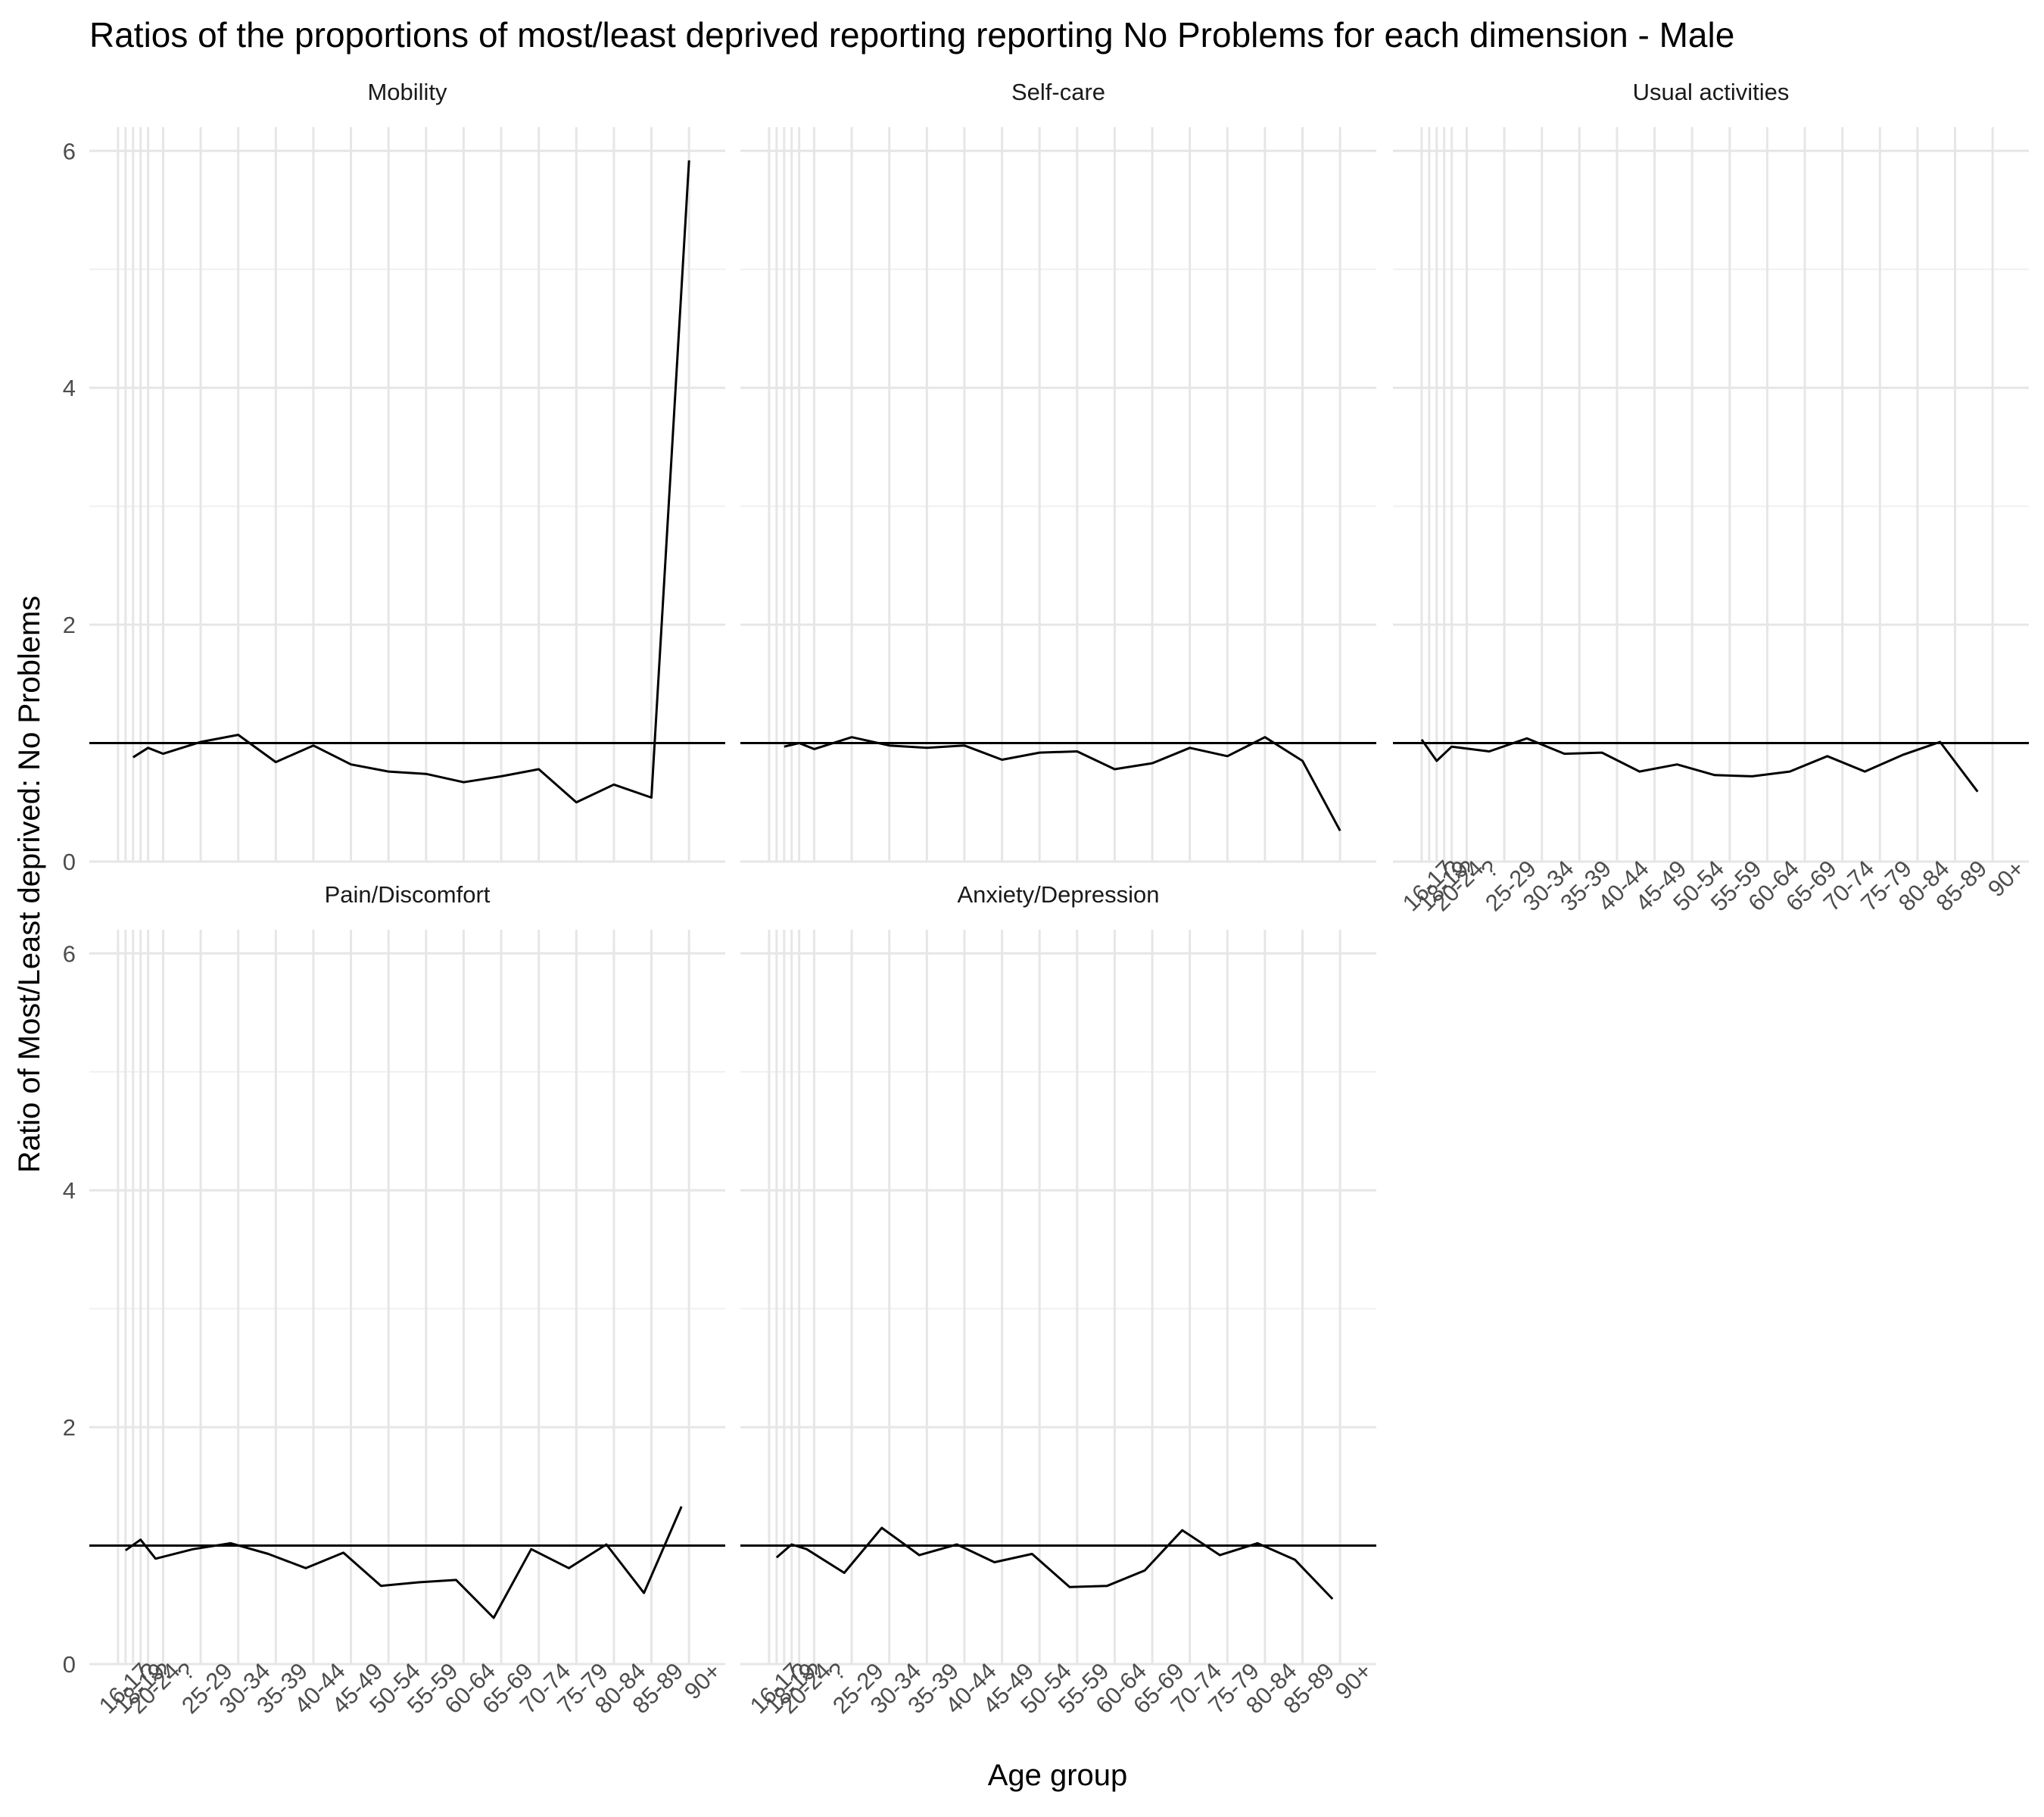 This screenshot has height=1817, width=2044. Describe the element at coordinates (69, 1190) in the screenshot. I see `y-tick-label: 4` at that location.